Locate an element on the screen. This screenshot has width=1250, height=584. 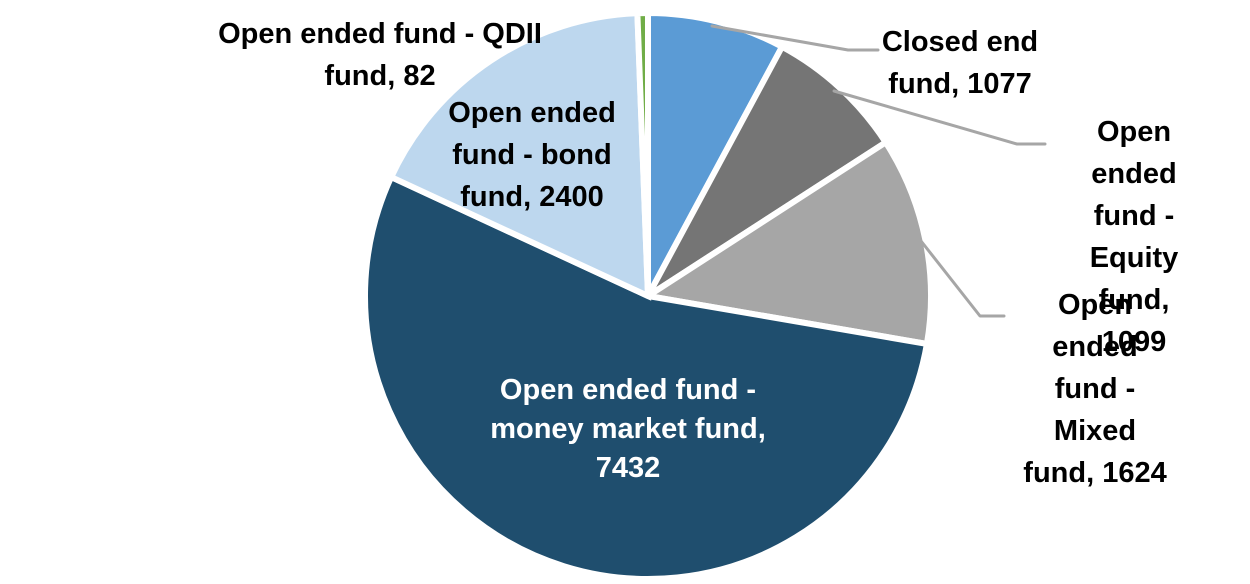
pie-slice-open-ended-fund-mixed-fund is located at coordinates (786, 243).